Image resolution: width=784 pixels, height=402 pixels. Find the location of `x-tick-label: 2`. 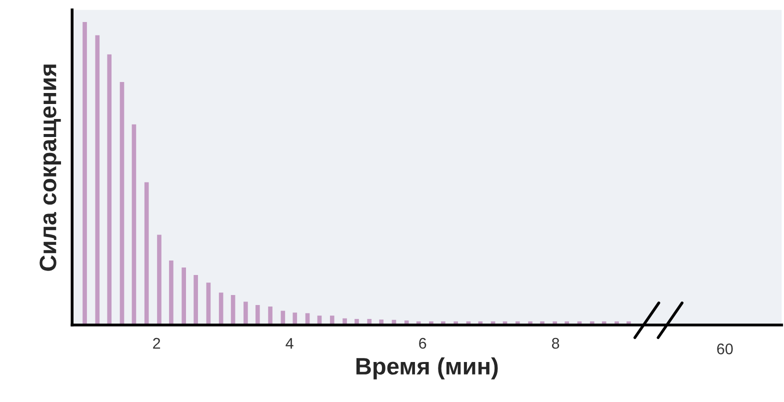

x-tick-label: 2 is located at coordinates (156, 343).